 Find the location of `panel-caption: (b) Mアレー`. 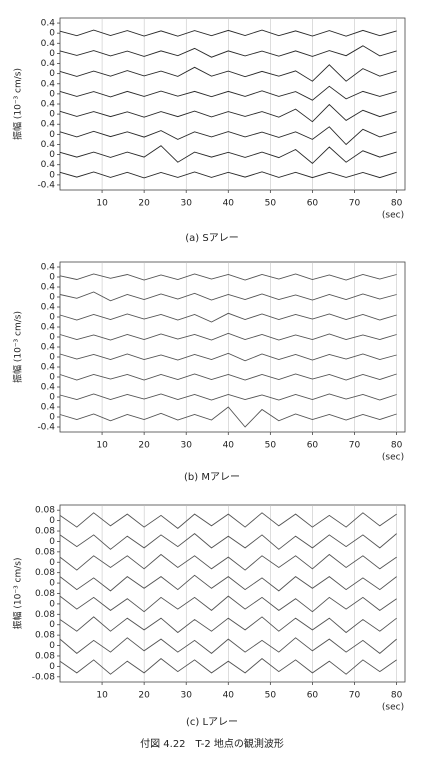

panel-caption: (b) Mアレー is located at coordinates (212, 477).